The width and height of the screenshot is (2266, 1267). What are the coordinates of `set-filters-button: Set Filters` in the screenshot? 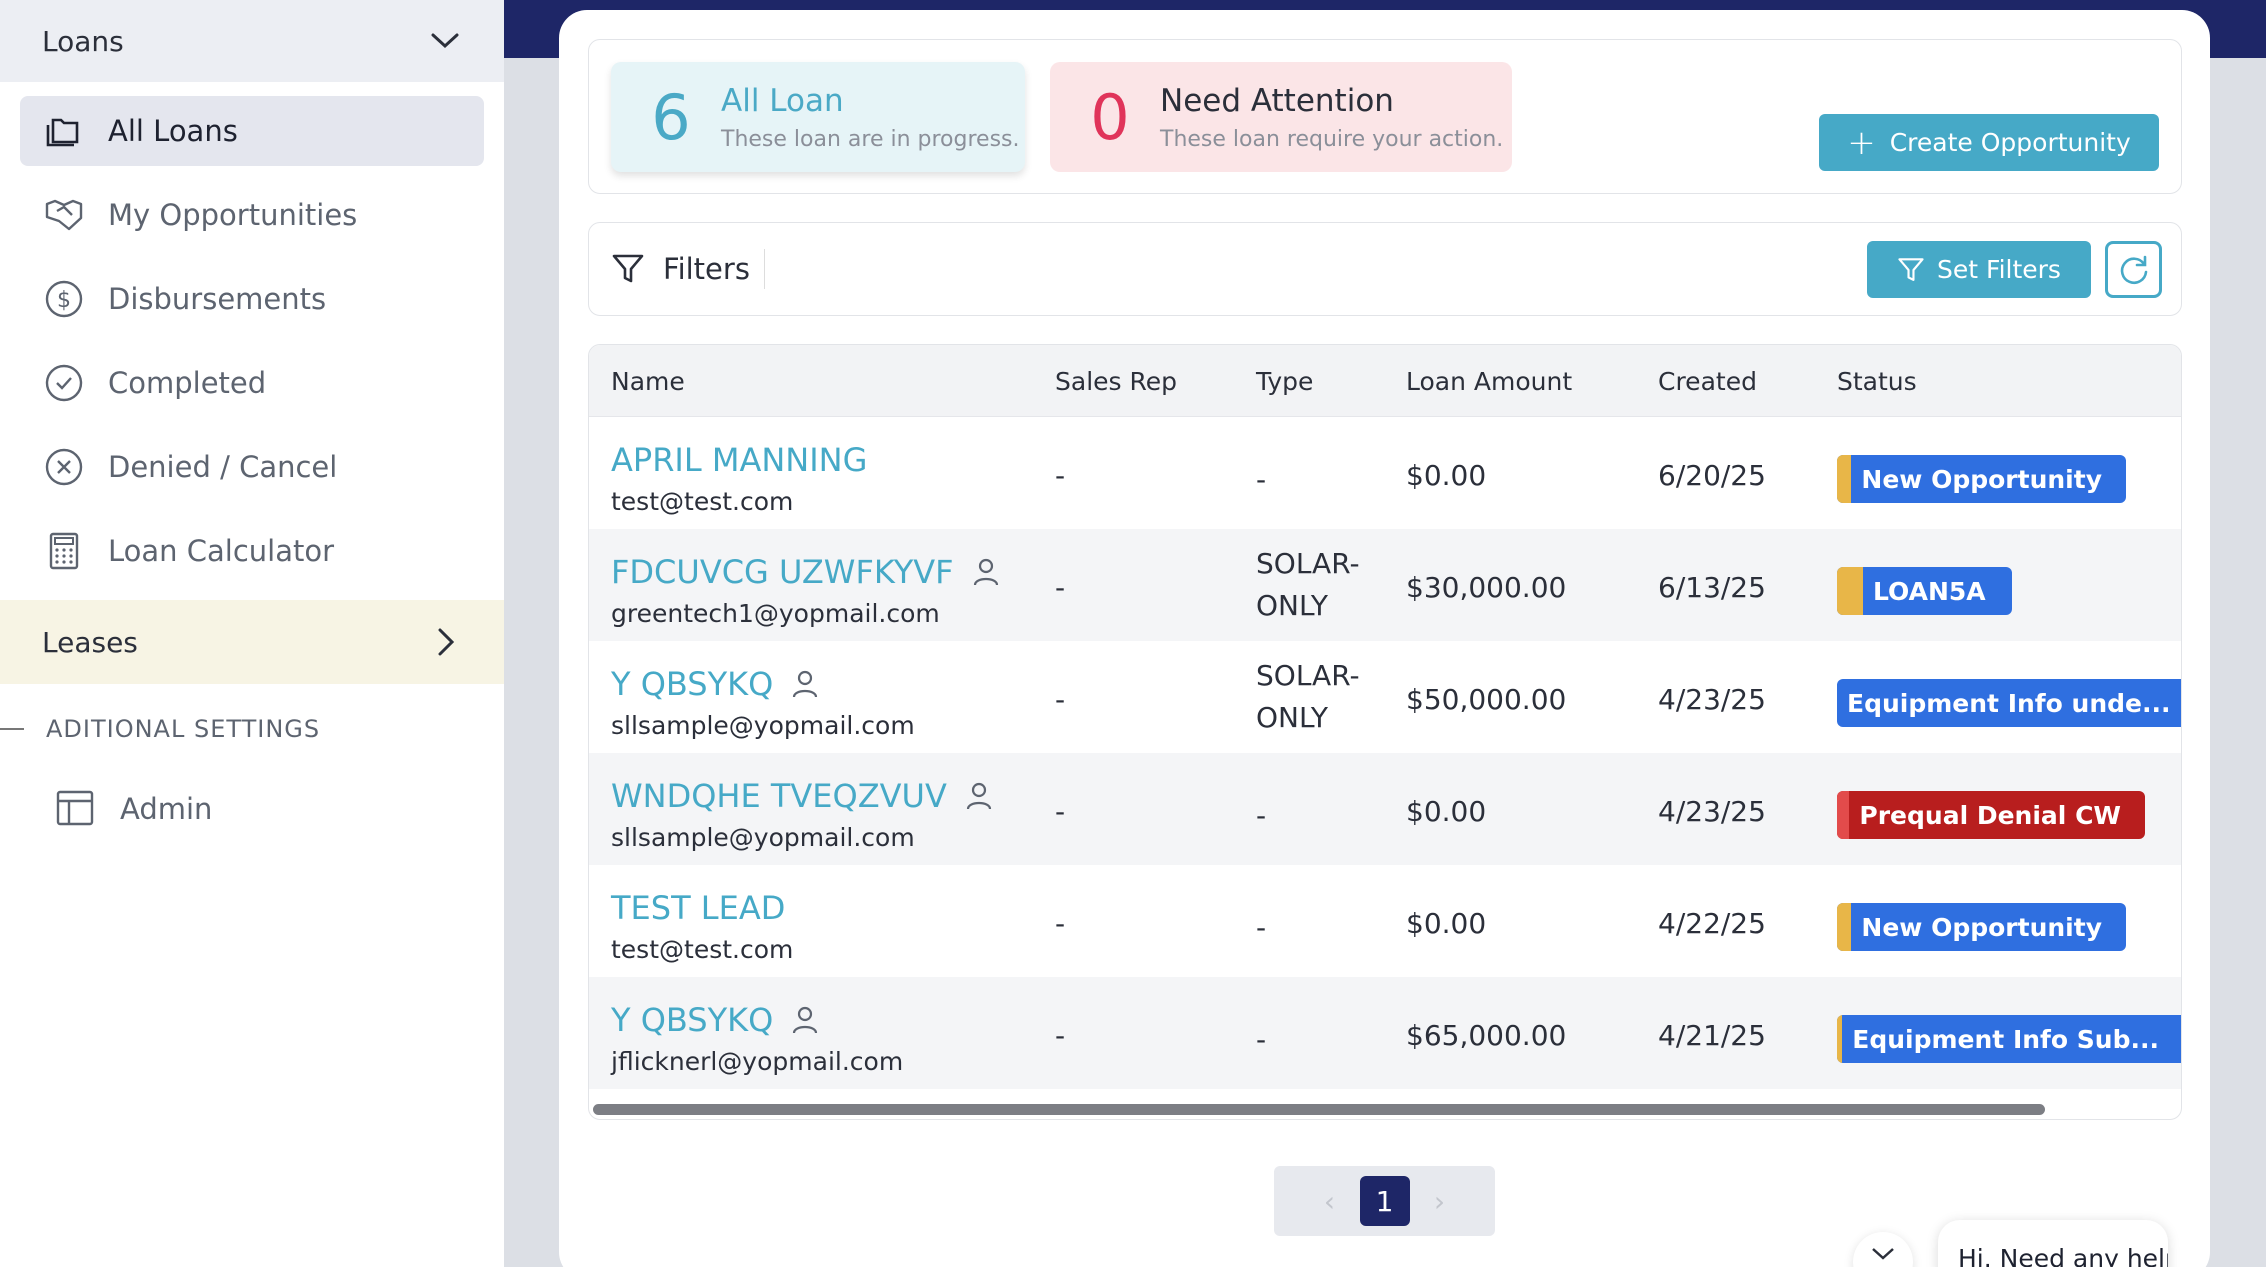 It's located at (1979, 269).